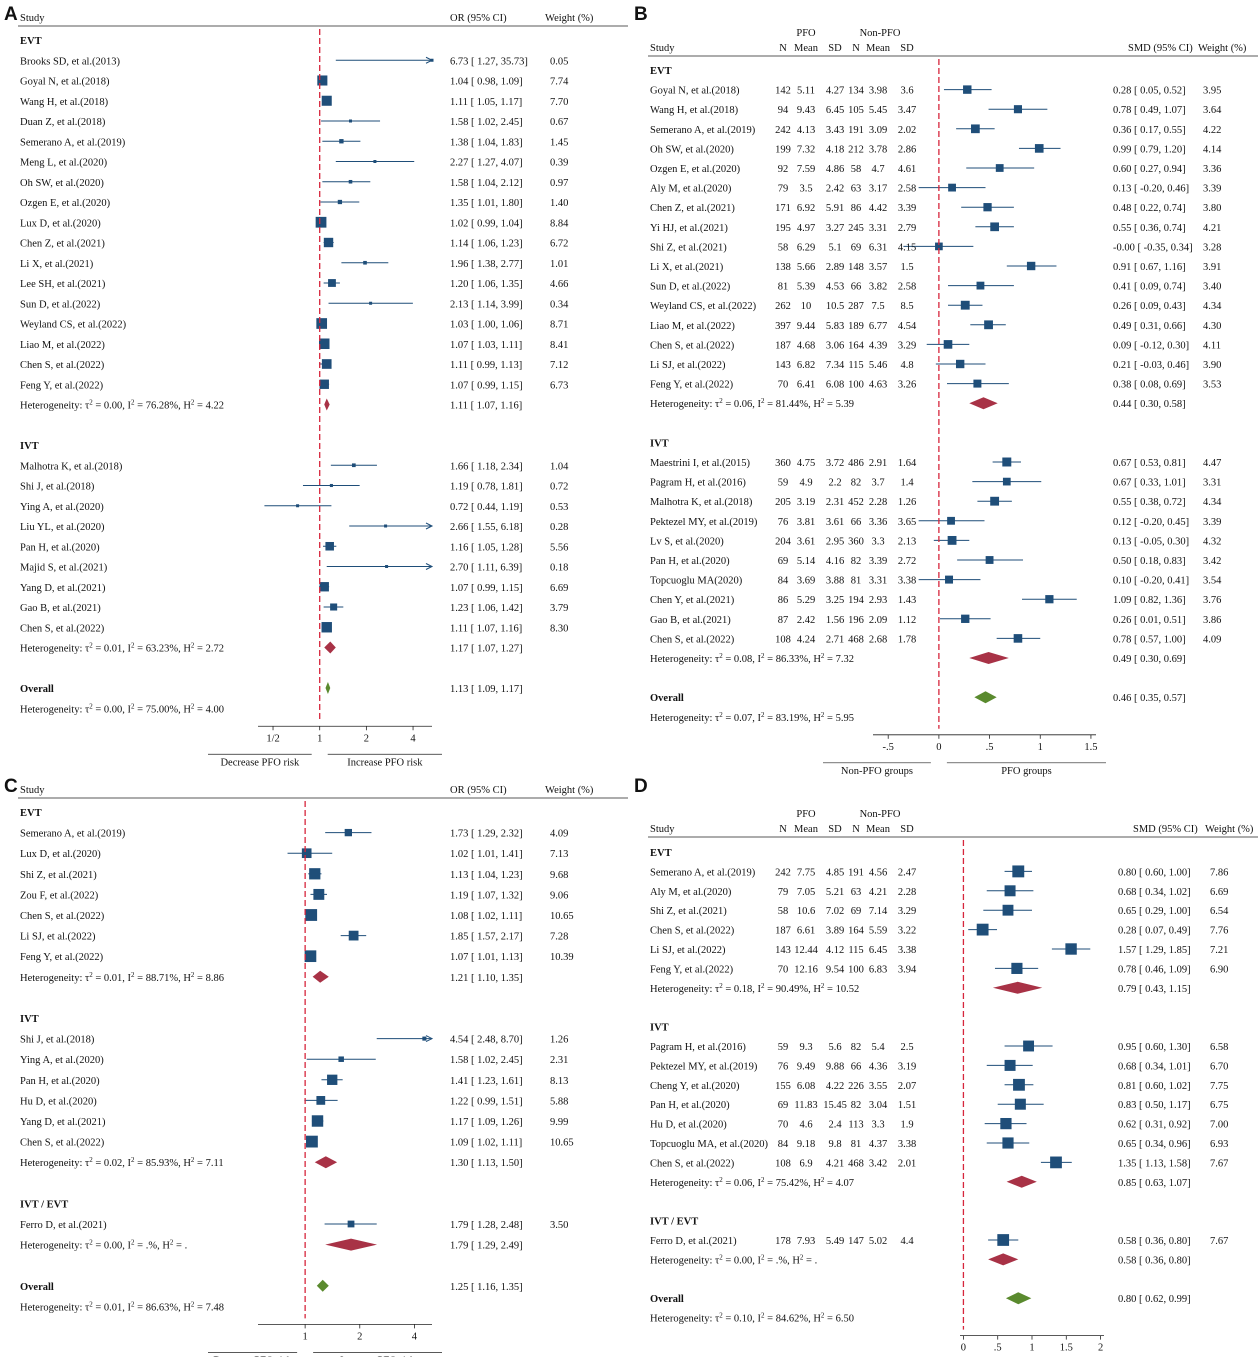 This screenshot has width=1259, height=1357. I want to click on cell-n2: 191, so click(856, 872).